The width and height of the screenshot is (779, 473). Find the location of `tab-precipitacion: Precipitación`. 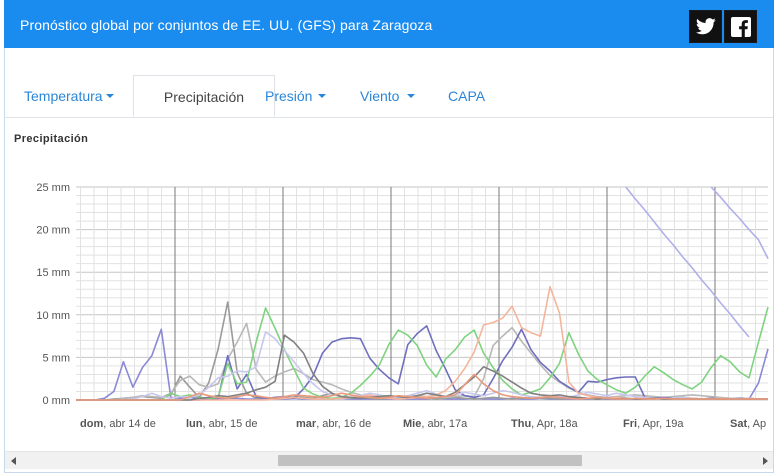

tab-precipitacion: Precipitación is located at coordinates (204, 96).